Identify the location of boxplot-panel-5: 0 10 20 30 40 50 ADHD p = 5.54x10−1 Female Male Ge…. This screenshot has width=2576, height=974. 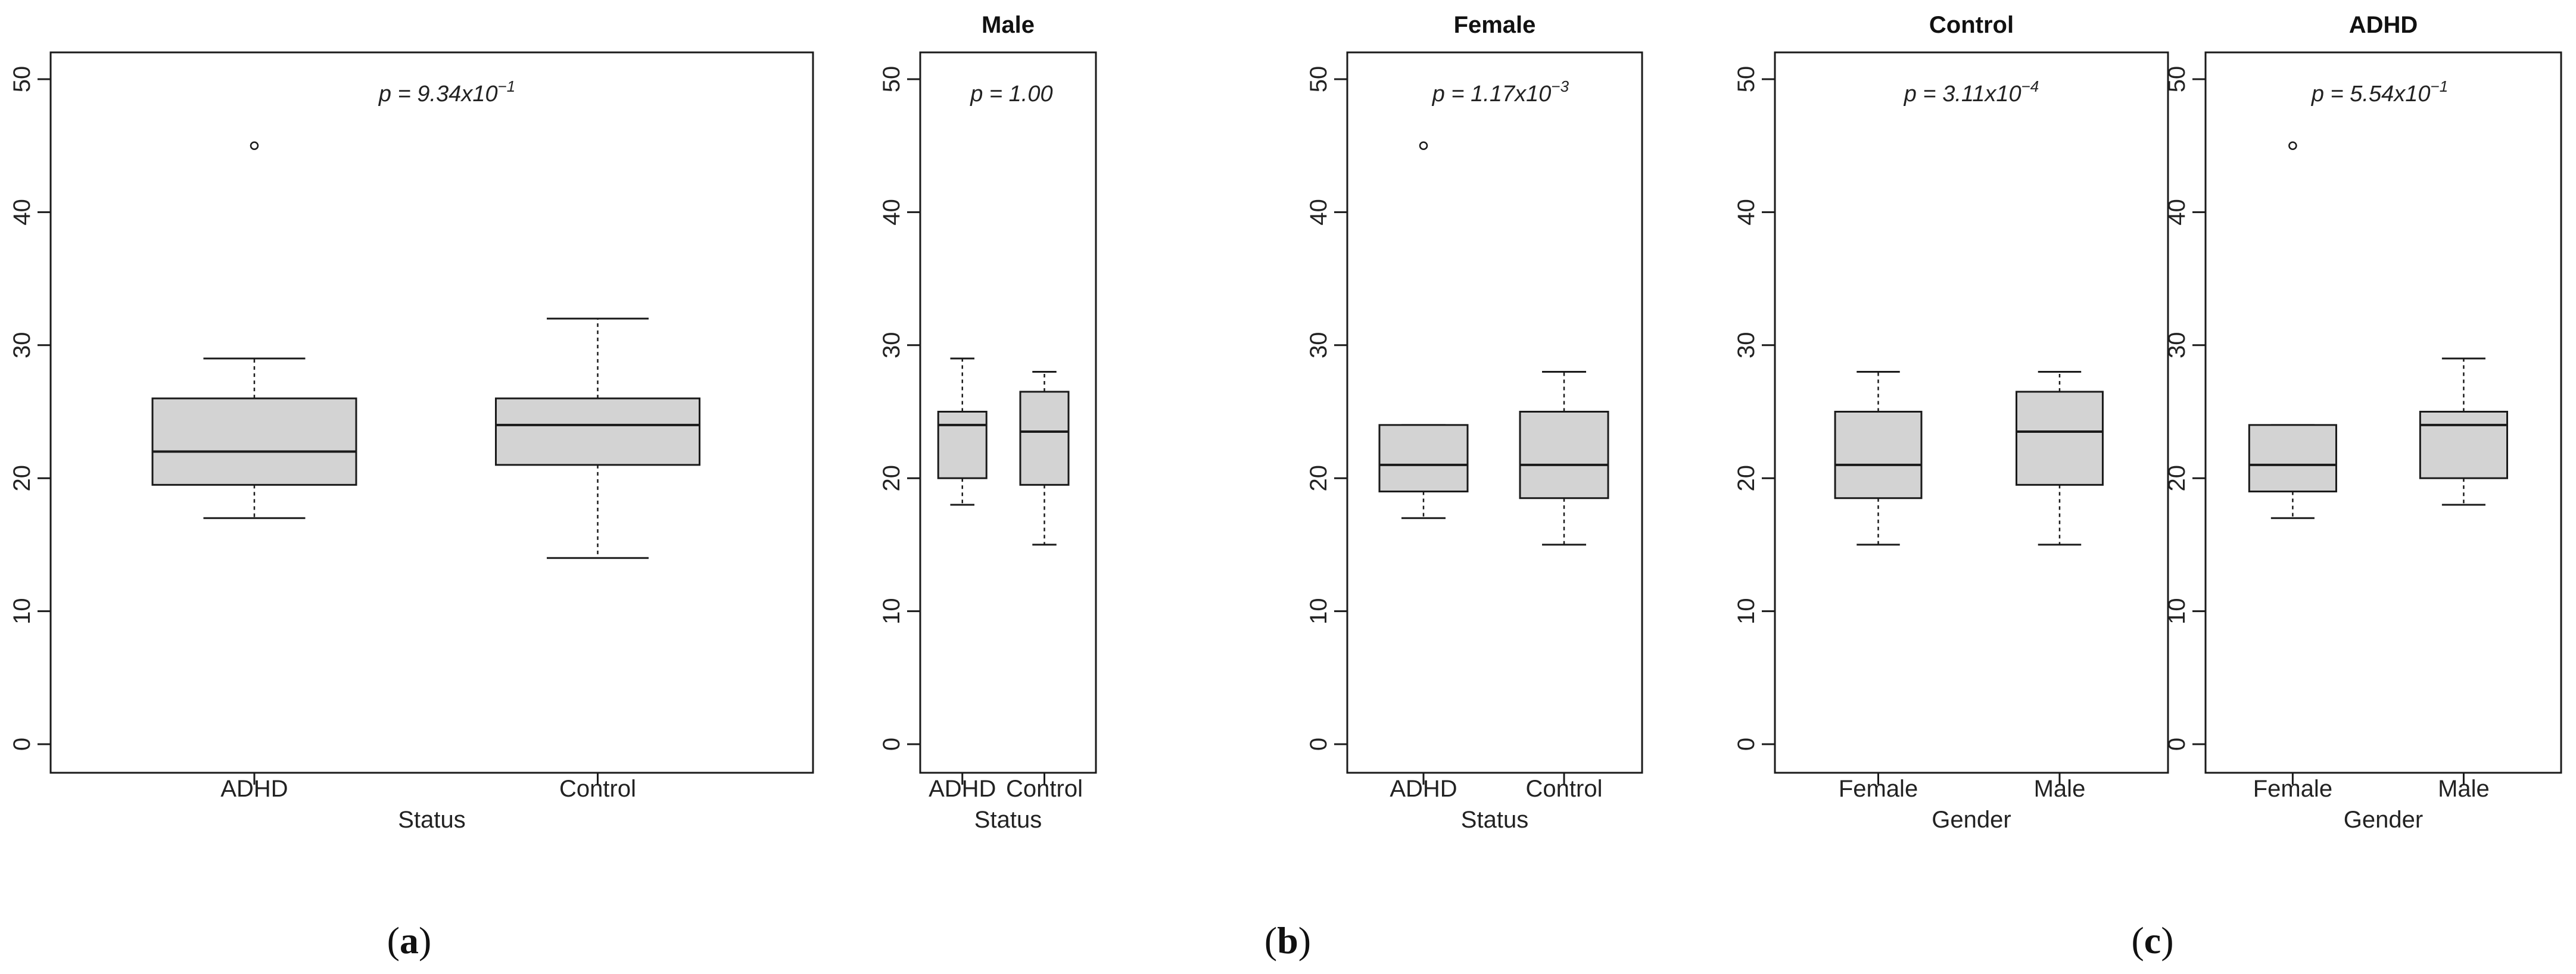
(2363, 422).